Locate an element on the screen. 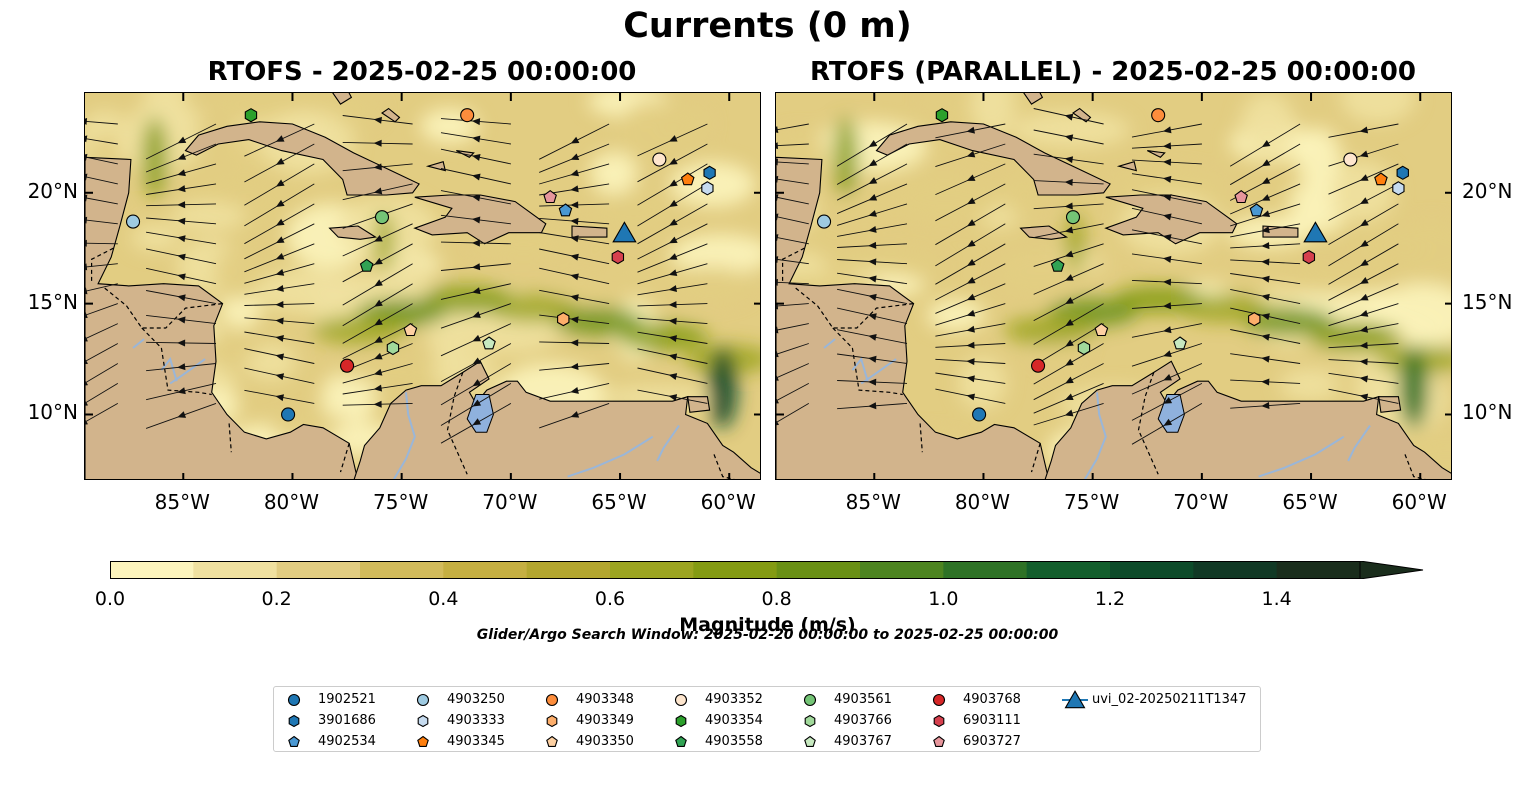 Image resolution: width=1535 pixels, height=802 pixels. legend-label: 4903354 is located at coordinates (734, 720).